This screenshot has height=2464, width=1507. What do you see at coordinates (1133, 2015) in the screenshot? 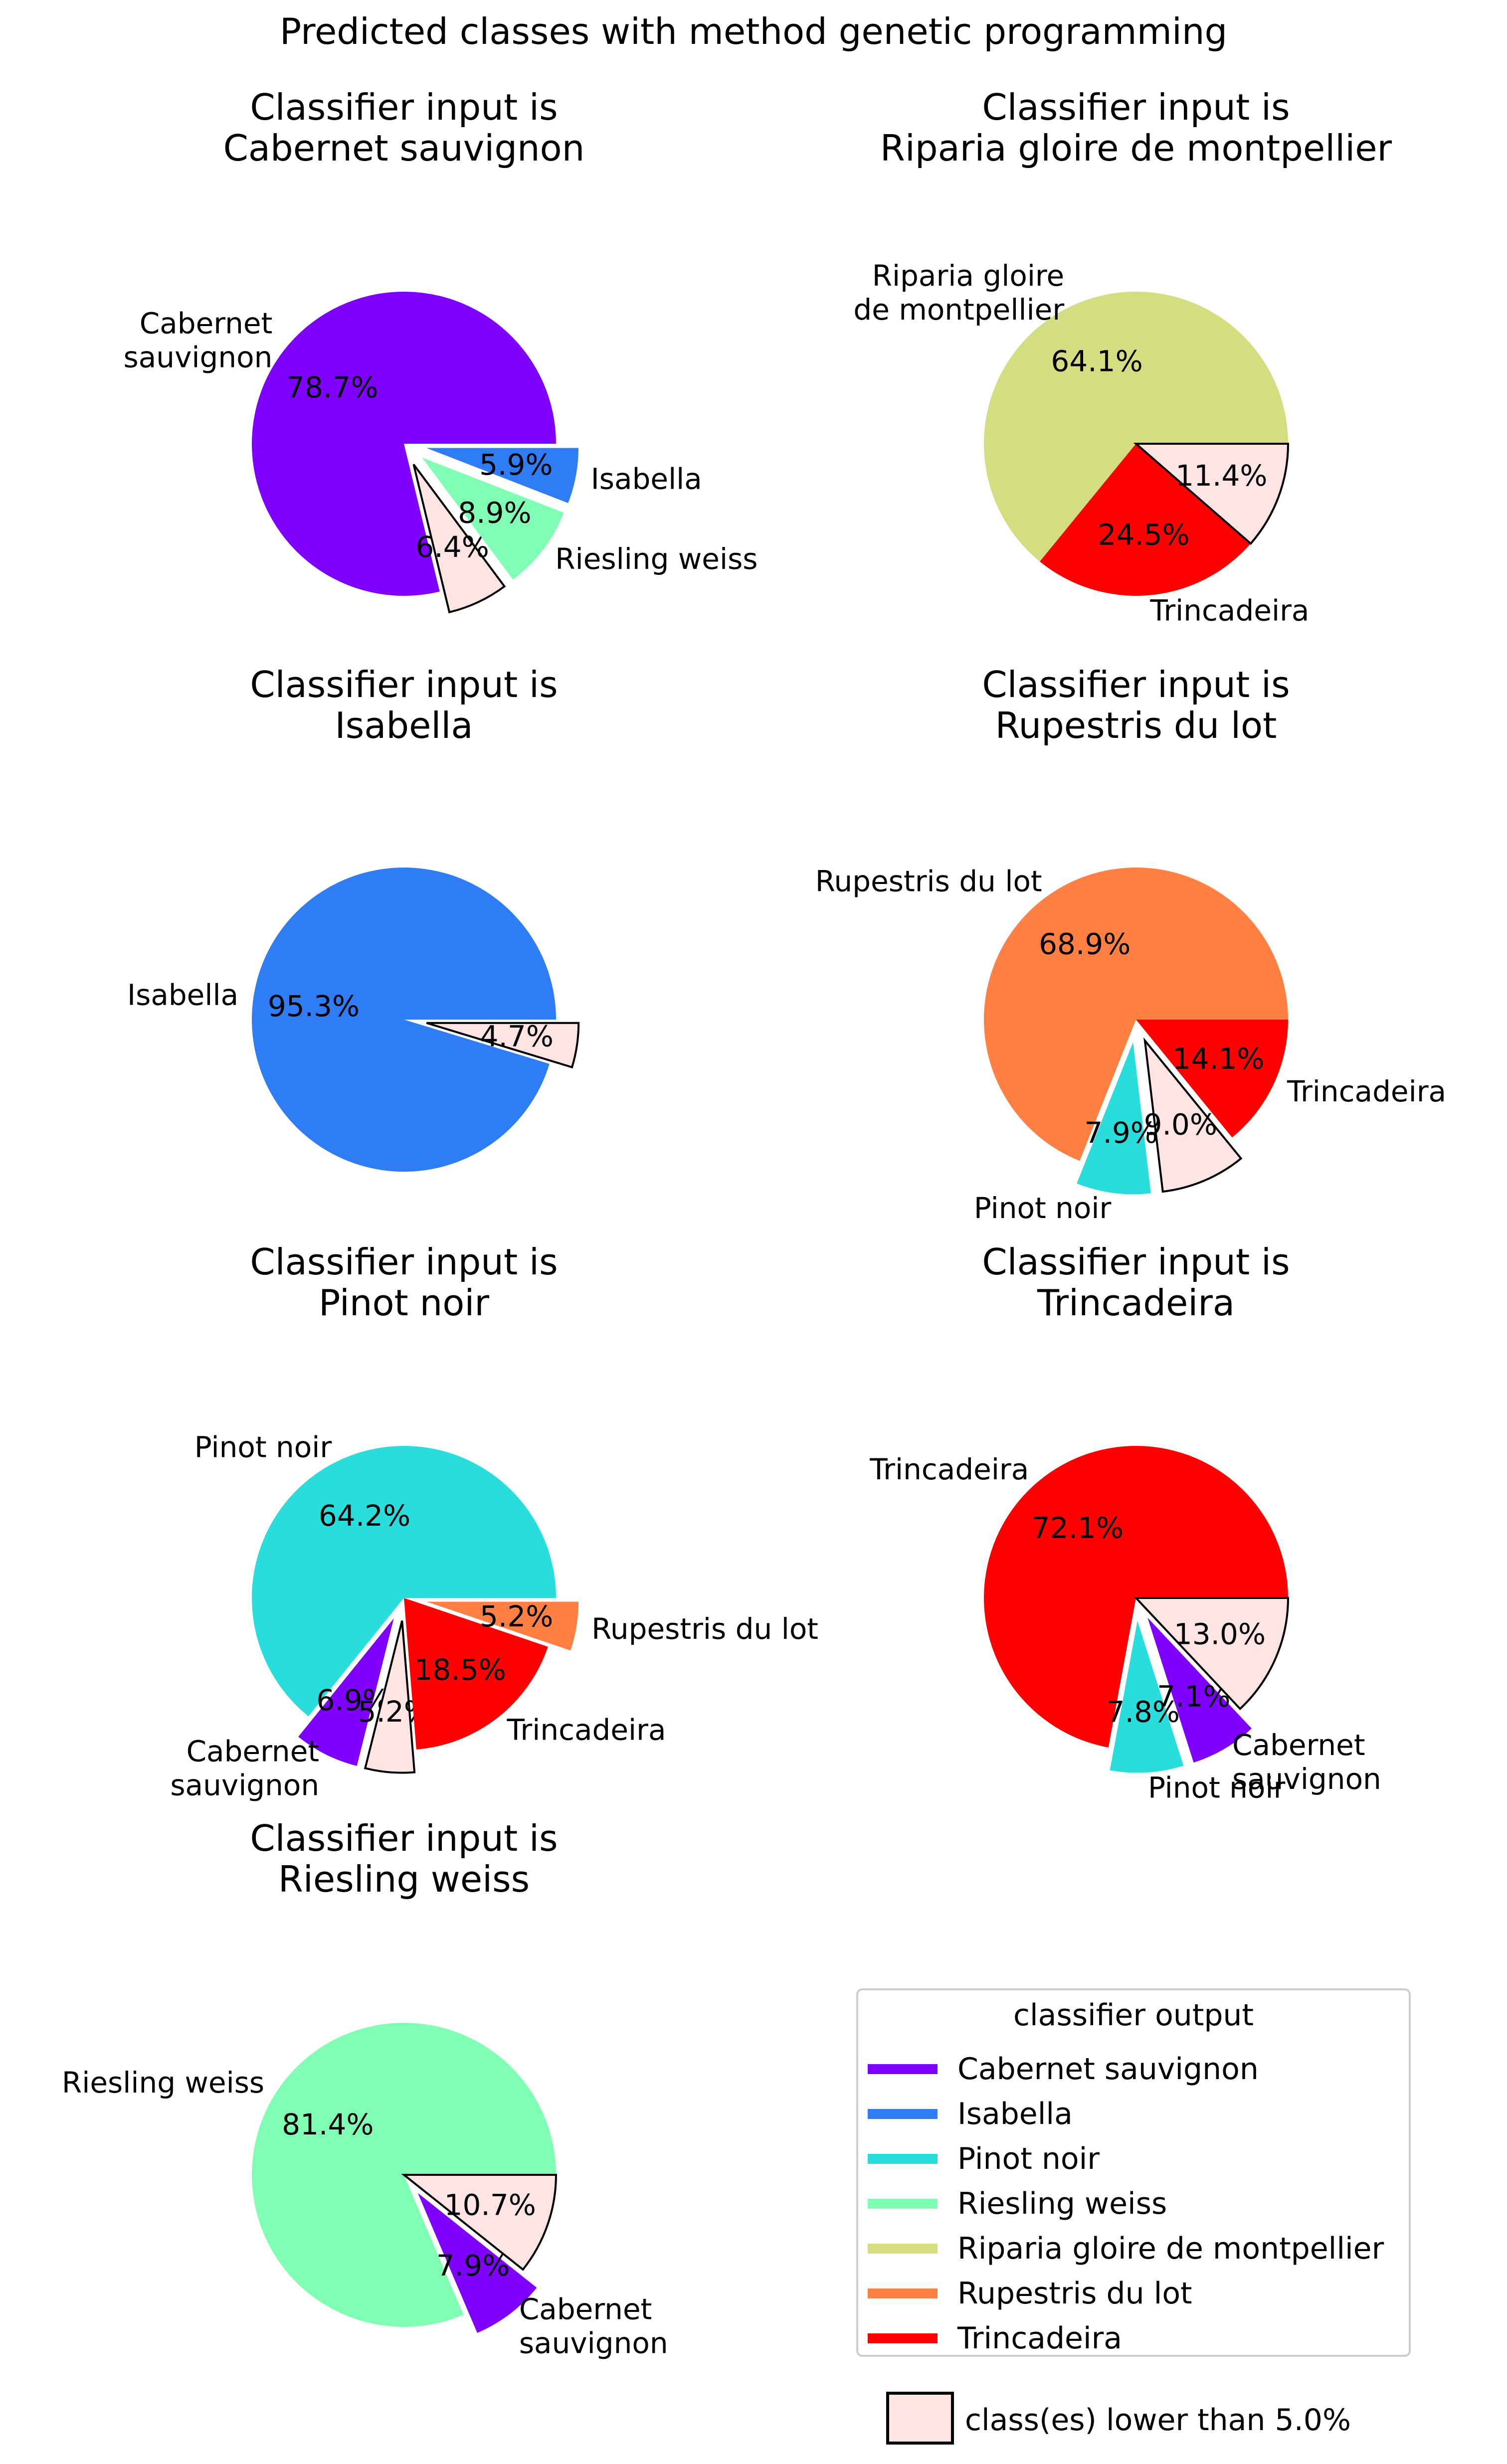
I see `legend-title: classifier output` at bounding box center [1133, 2015].